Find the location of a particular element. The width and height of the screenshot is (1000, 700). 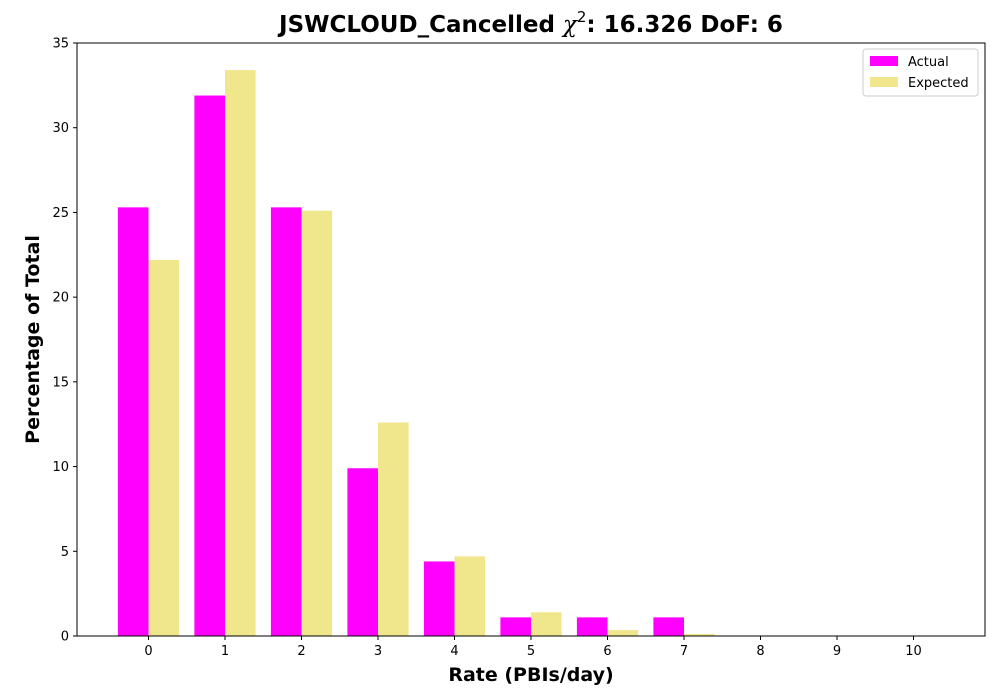

x-tick-label-1: 1 is located at coordinates (225, 651).